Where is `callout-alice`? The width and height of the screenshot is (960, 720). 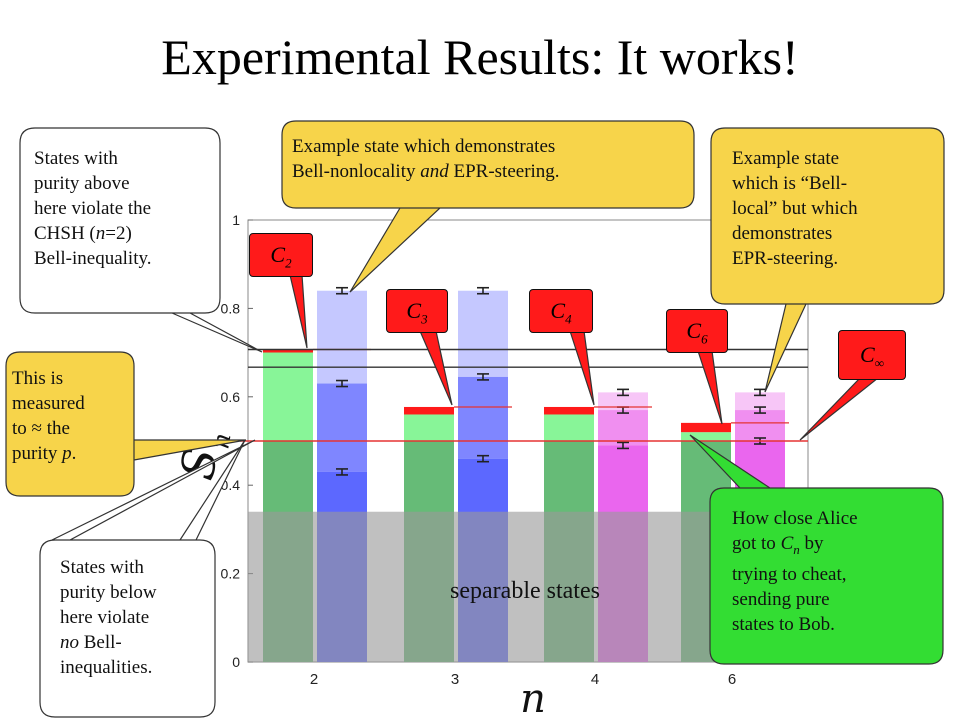
callout-alice is located at coordinates (816, 549).